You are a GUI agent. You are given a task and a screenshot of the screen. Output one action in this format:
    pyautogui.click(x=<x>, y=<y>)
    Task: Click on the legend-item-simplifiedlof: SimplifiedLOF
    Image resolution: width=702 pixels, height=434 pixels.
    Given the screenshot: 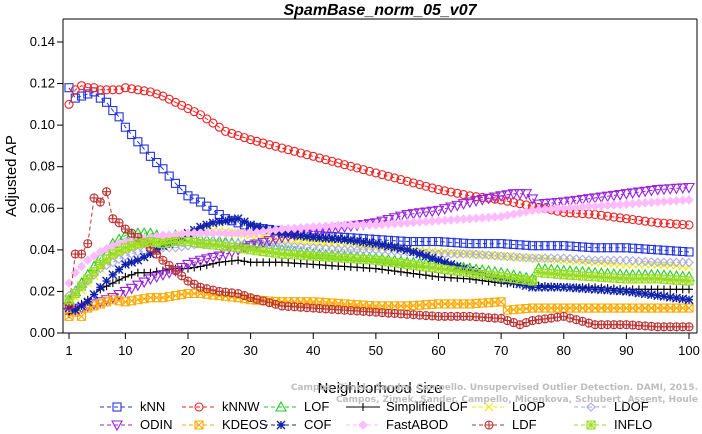 What is the action you would take?
    pyautogui.click(x=407, y=406)
    